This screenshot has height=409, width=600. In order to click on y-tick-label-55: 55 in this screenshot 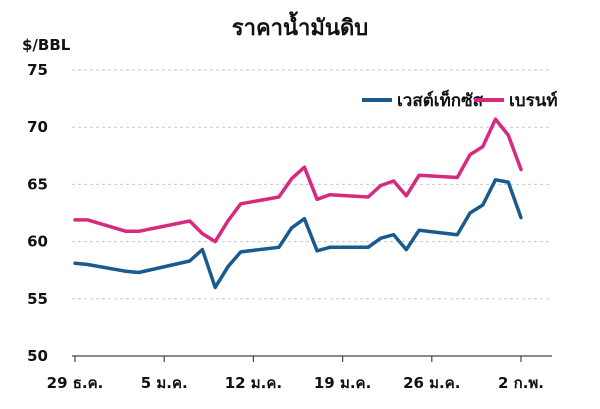, I will do `click(37, 299)`.